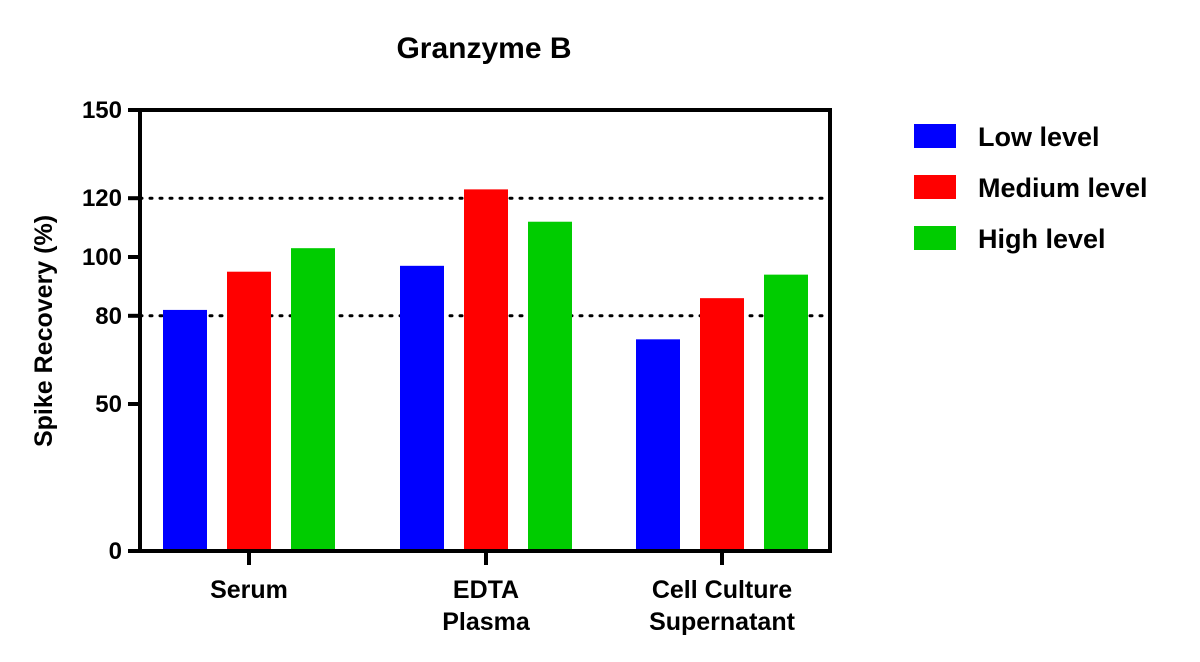  Describe the element at coordinates (102, 110) in the screenshot. I see `y-tick-label-150: 150` at that location.